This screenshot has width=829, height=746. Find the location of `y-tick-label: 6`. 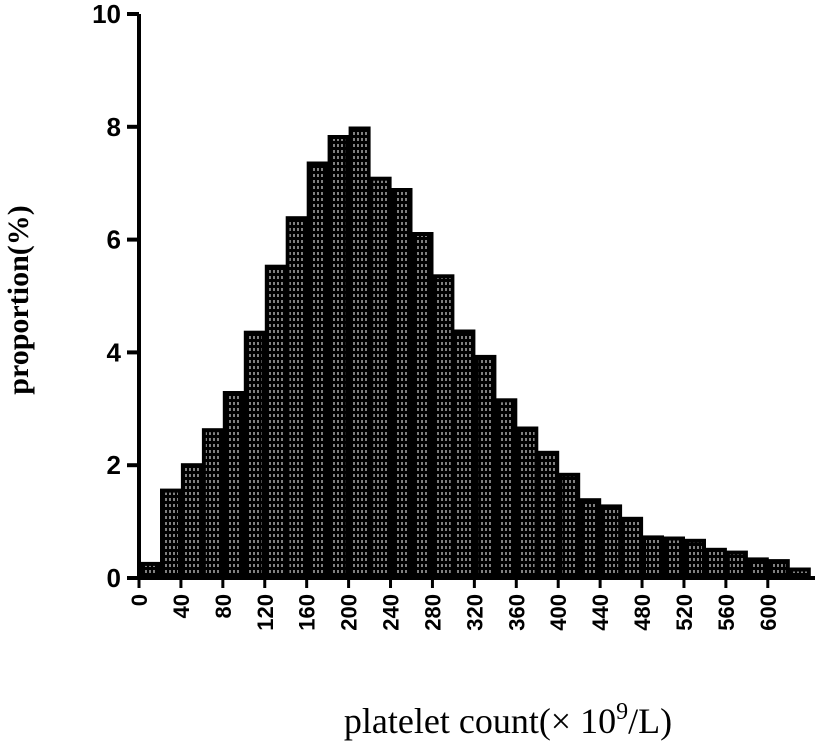

y-tick-label: 6 is located at coordinates (114, 240).